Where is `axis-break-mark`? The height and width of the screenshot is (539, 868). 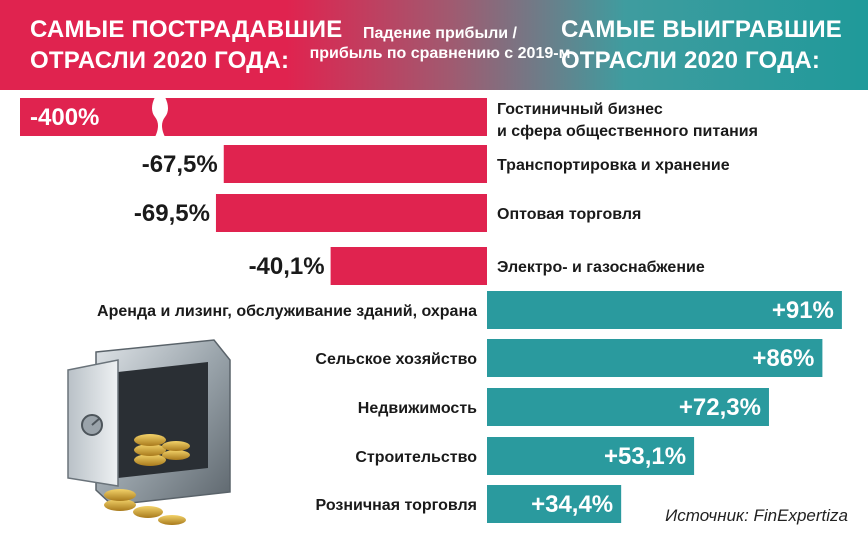
axis-break-mark is located at coordinates (160, 117).